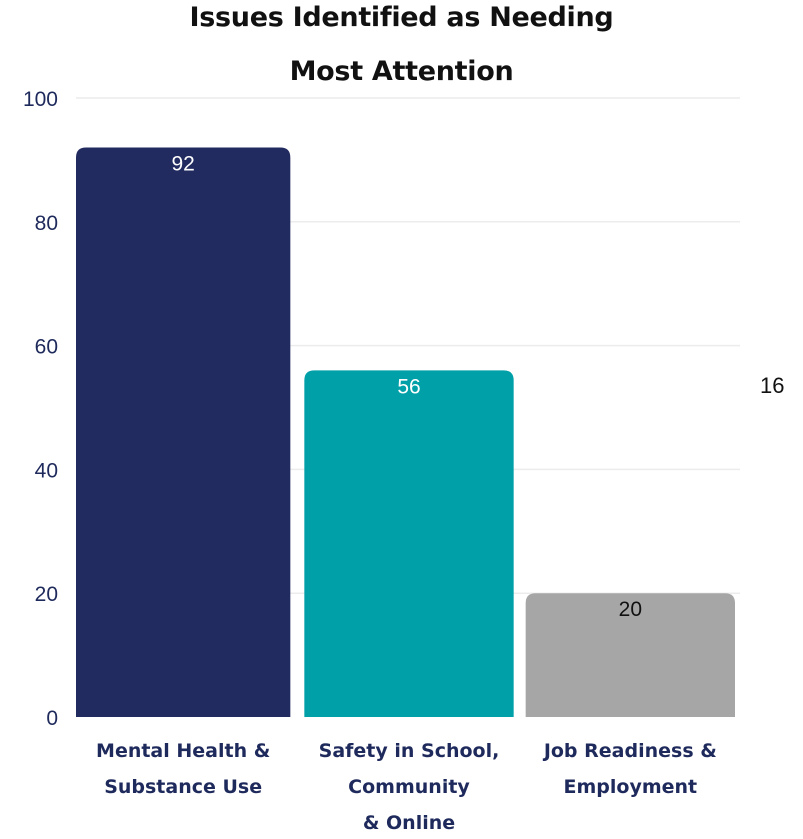 The image size is (803, 839). I want to click on x-category-label: Job Readiness &, so click(629, 751).